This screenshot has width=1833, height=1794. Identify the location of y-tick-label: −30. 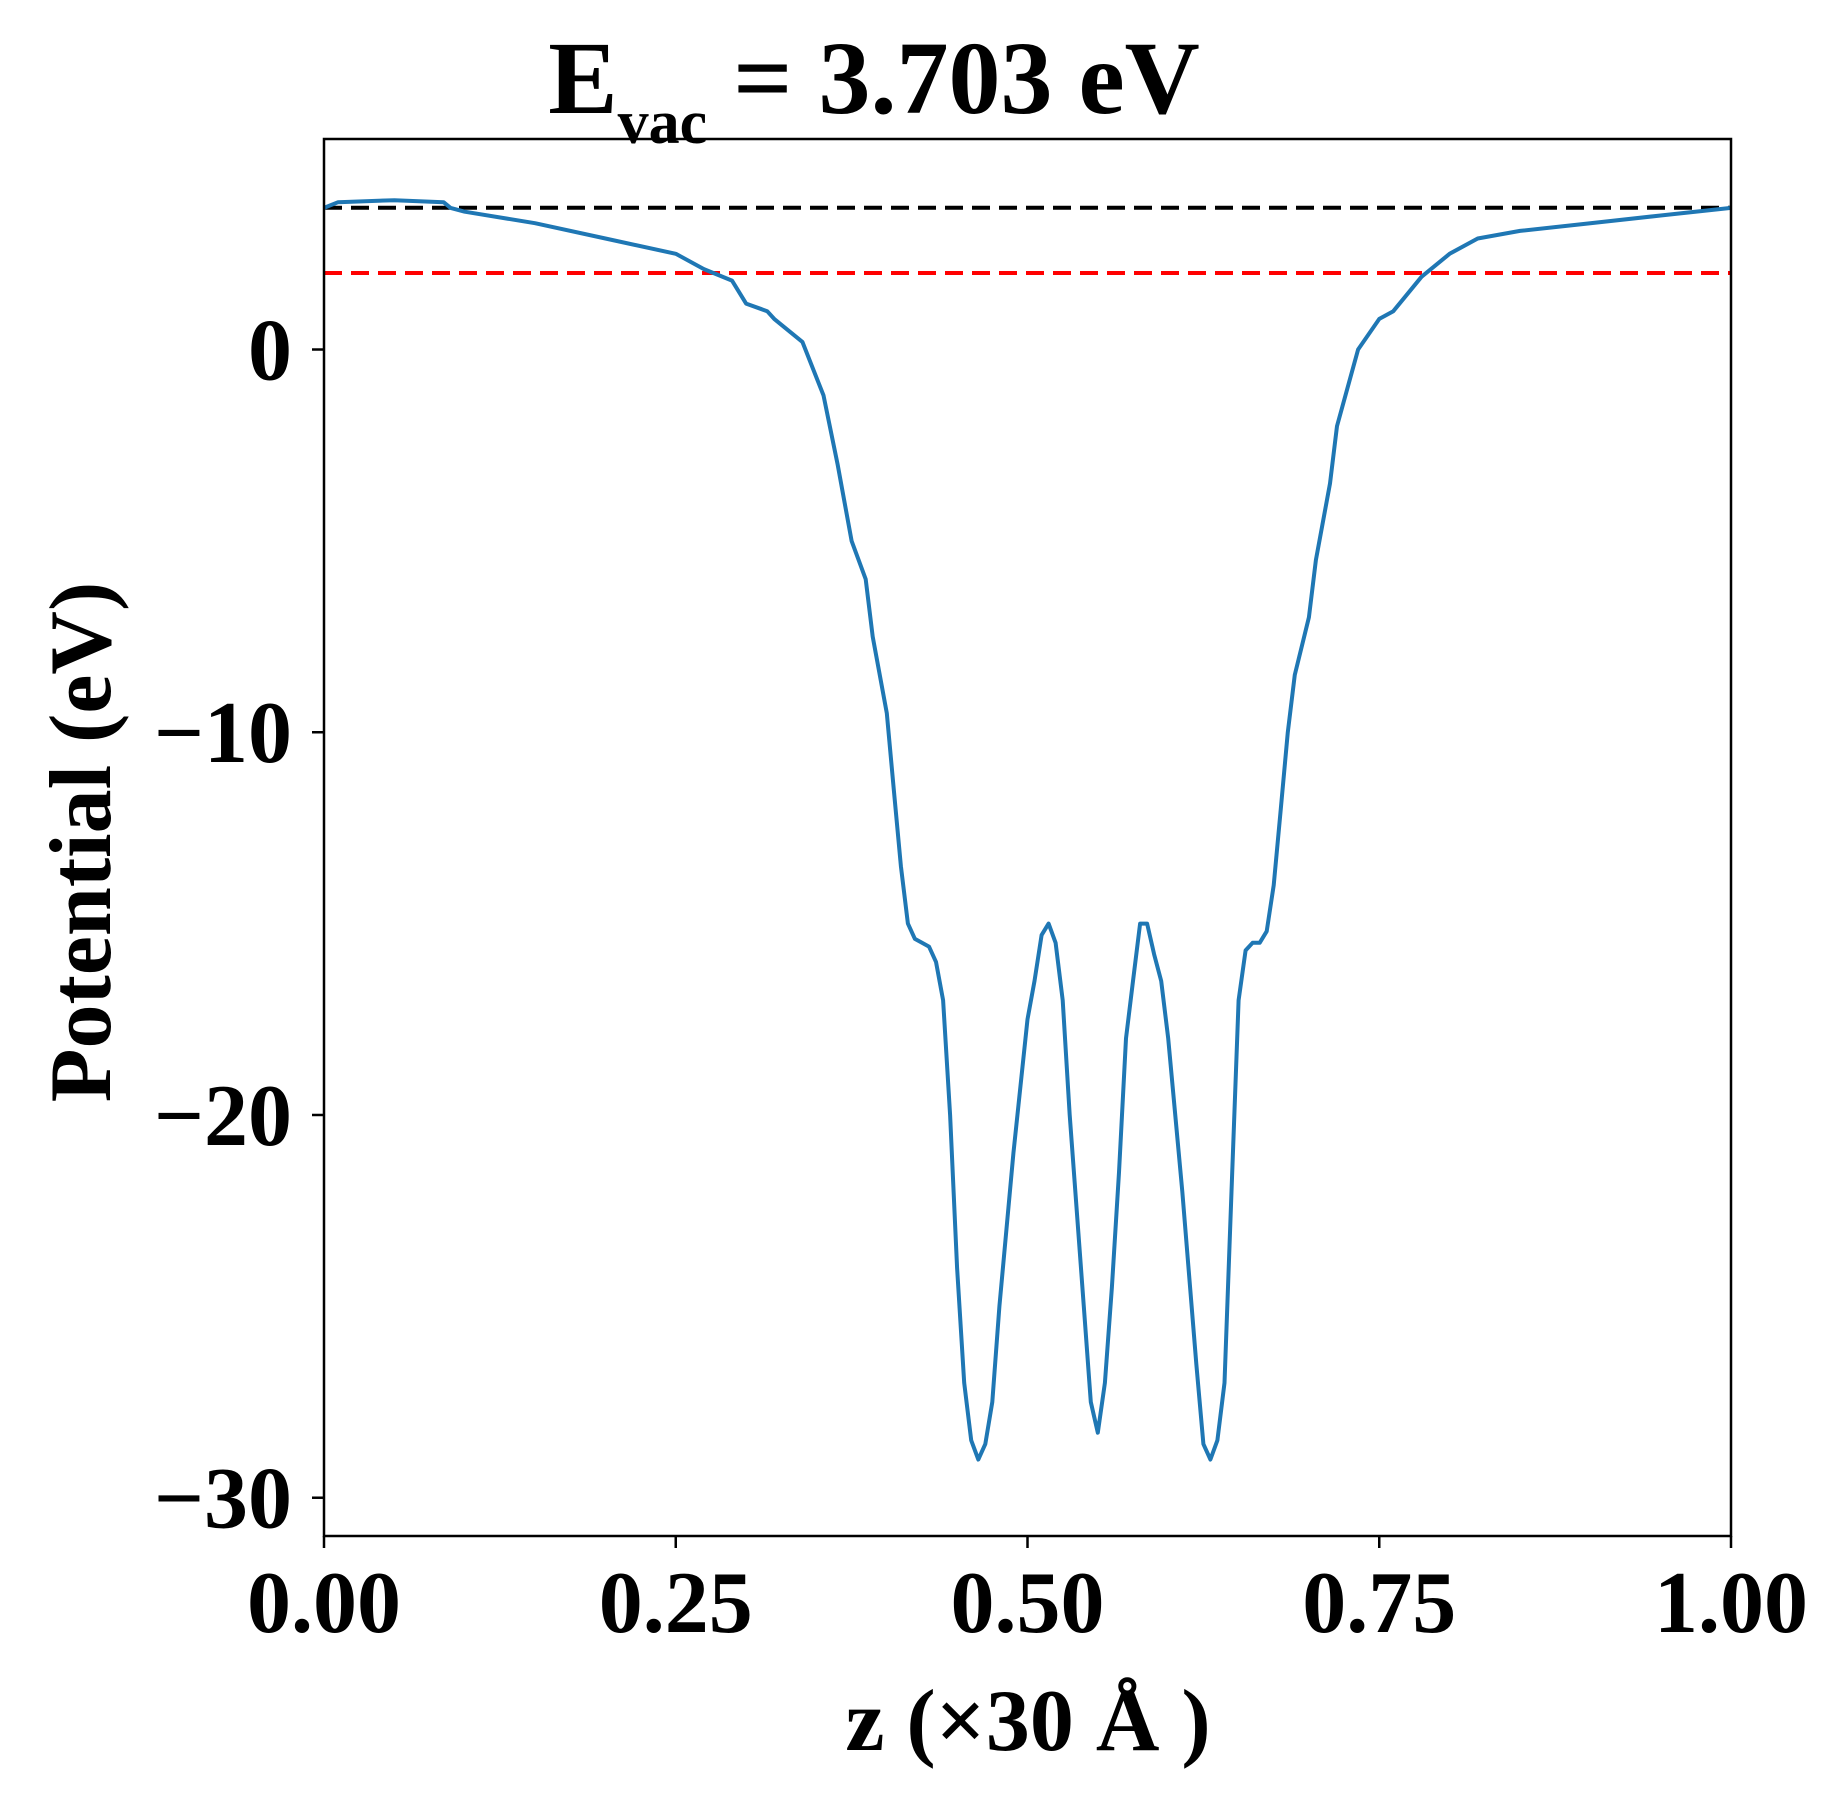
(223, 1499).